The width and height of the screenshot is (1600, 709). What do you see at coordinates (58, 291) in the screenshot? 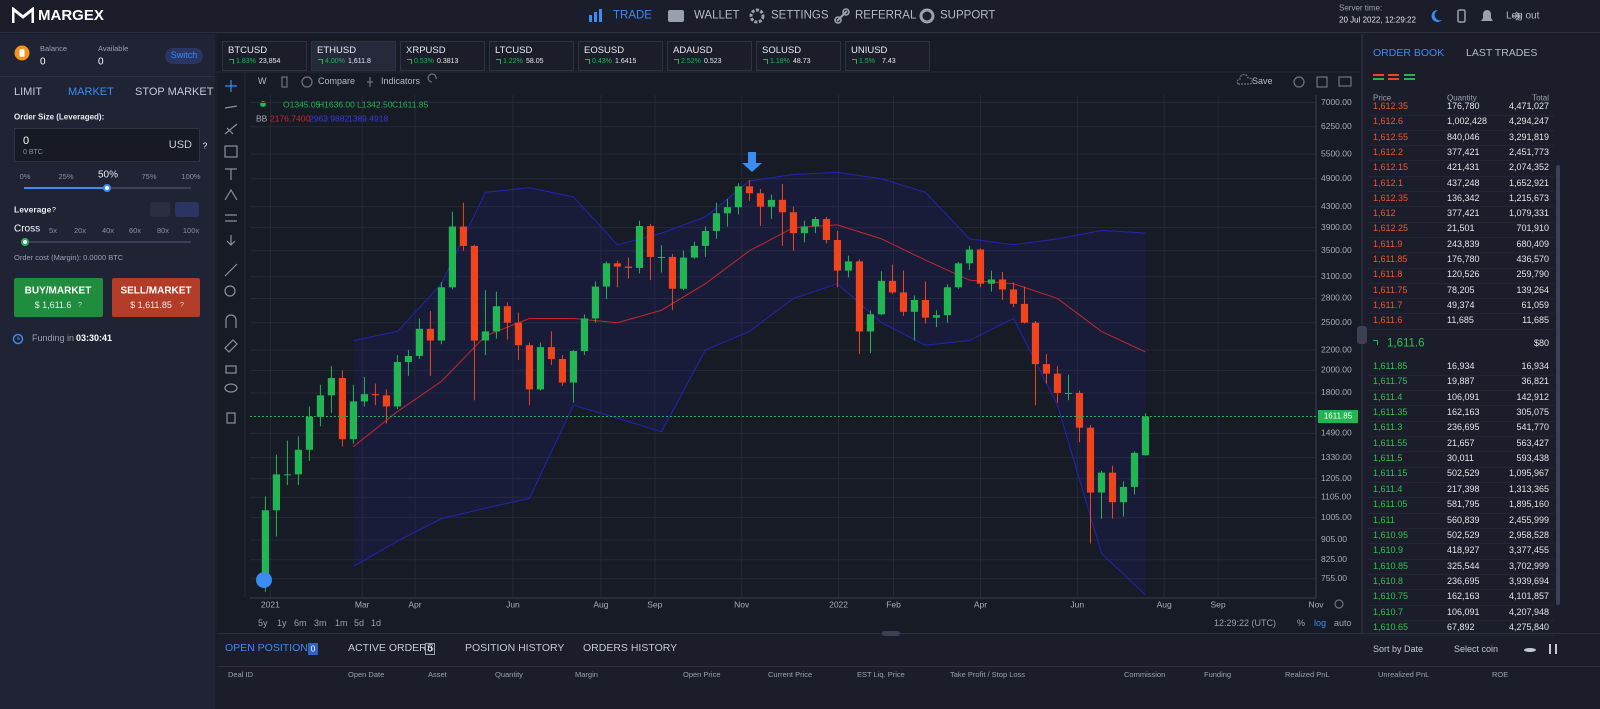
I see `buy-label: BUY/MARKET` at bounding box center [58, 291].